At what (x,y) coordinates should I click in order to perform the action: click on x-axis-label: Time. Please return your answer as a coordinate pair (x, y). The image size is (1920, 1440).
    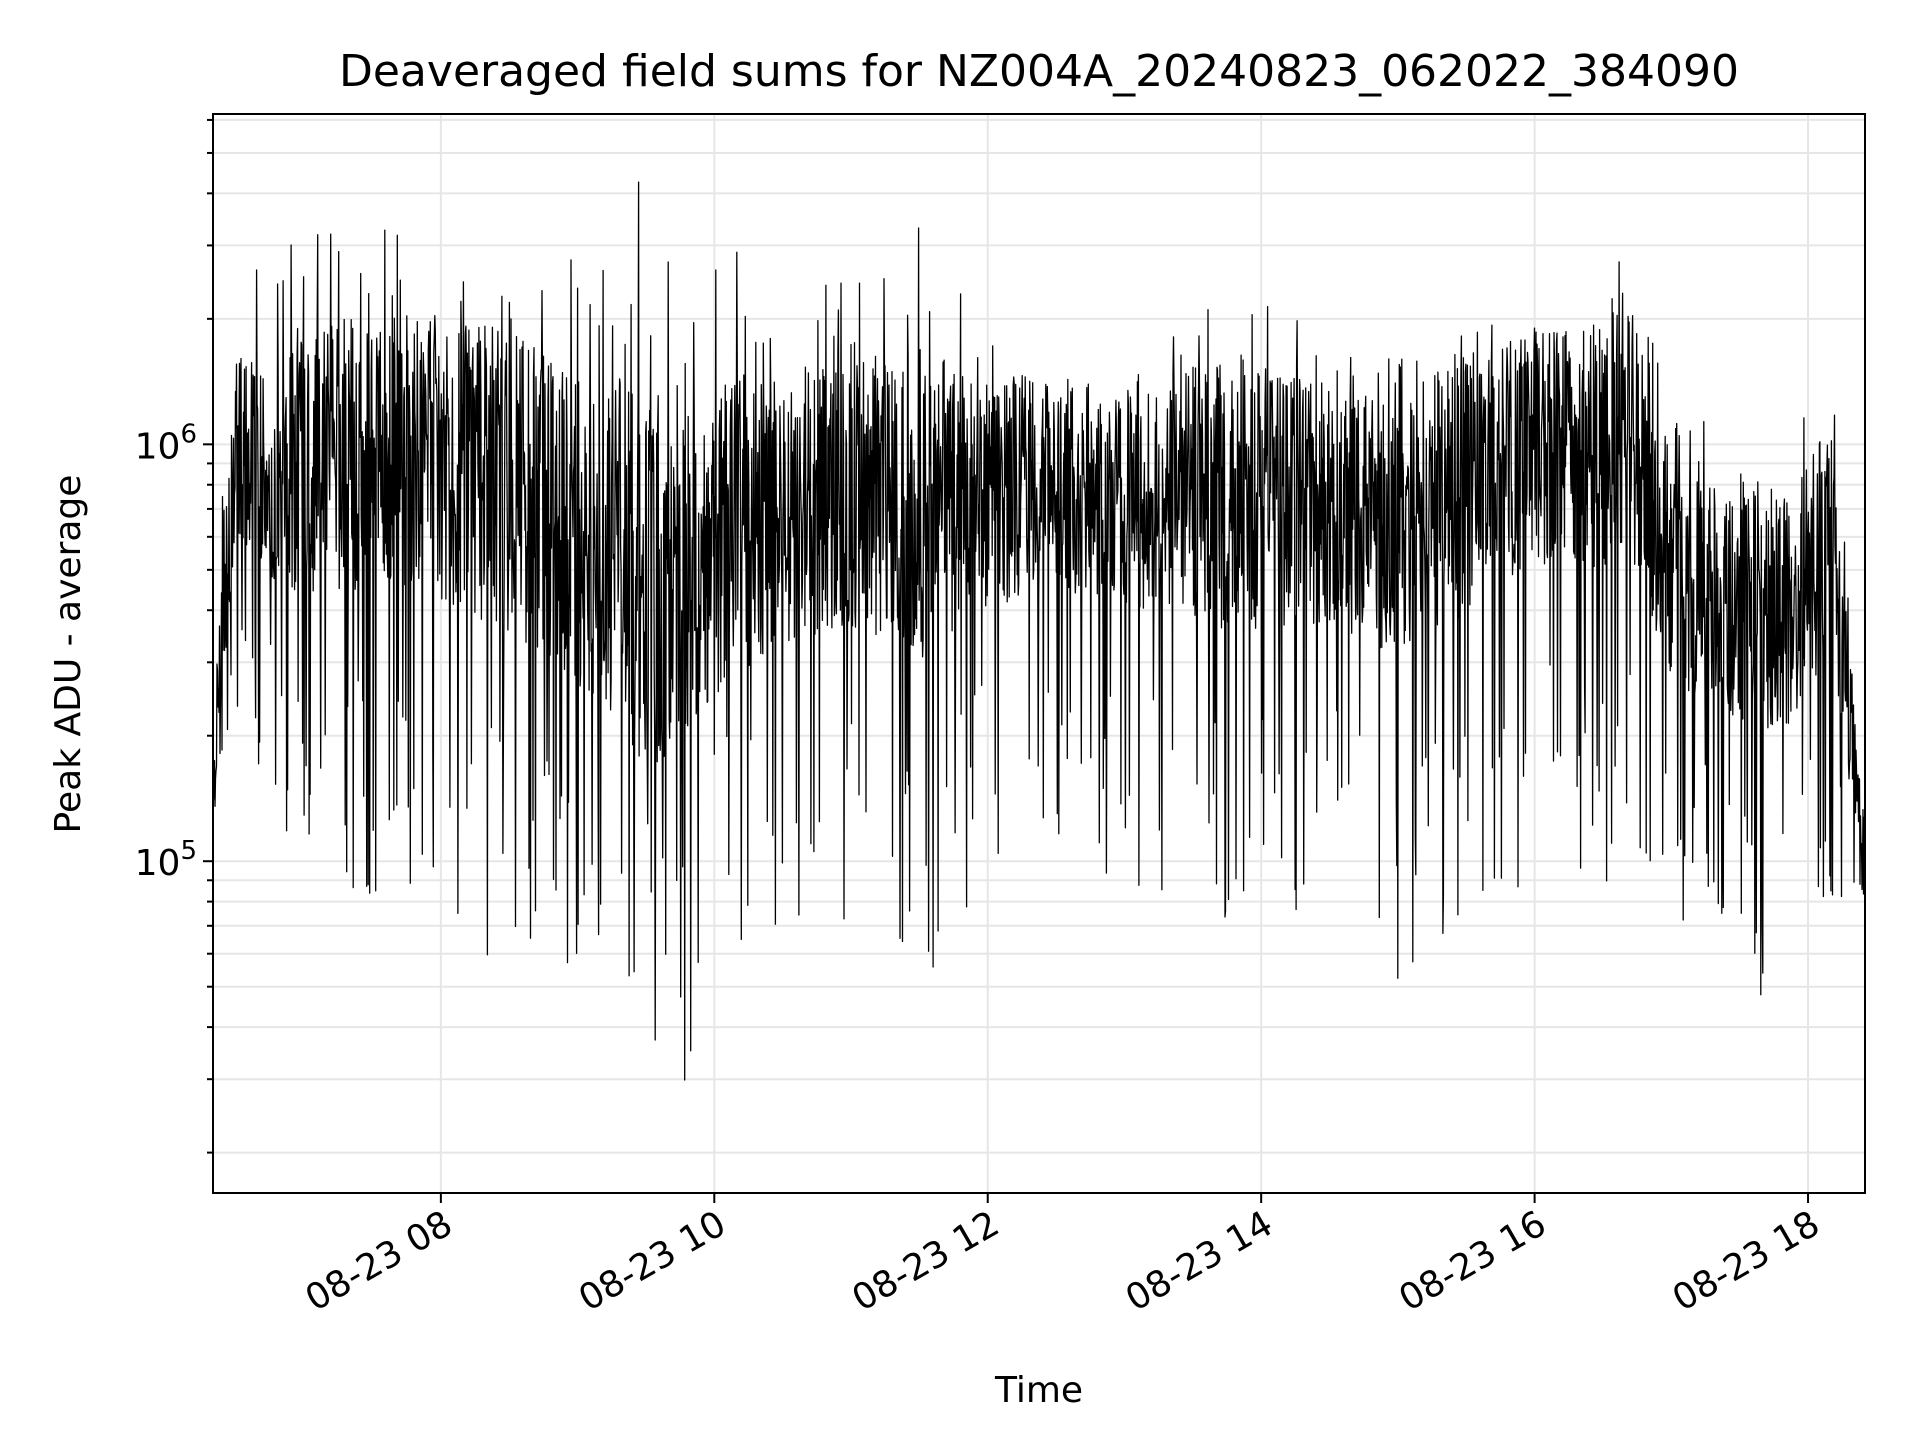
    Looking at the image, I should click on (1038, 1390).